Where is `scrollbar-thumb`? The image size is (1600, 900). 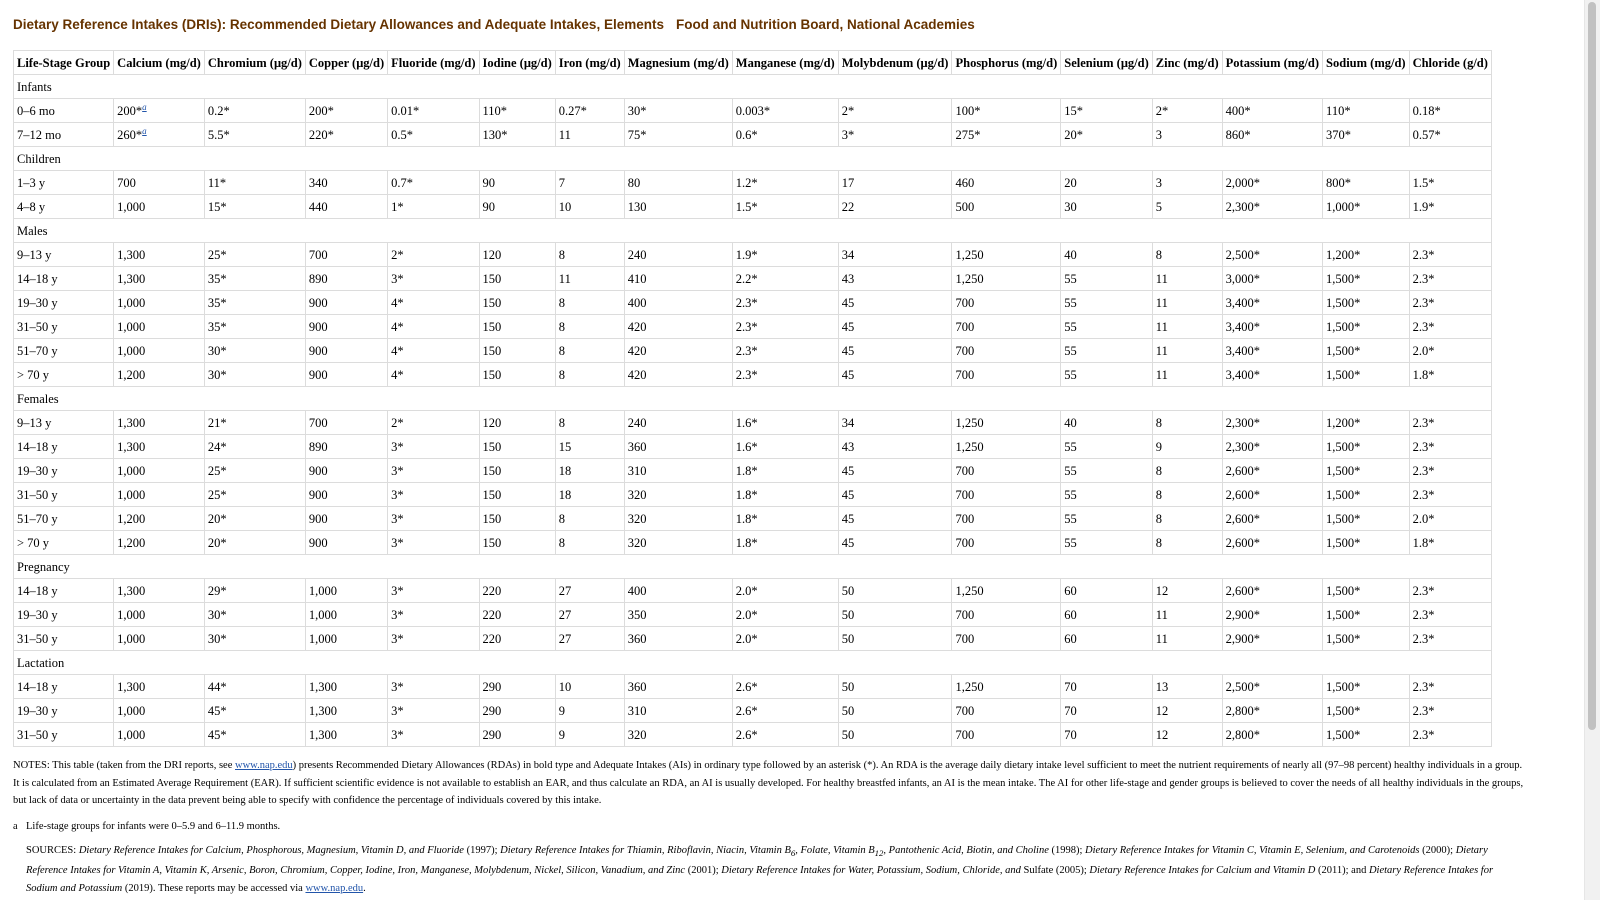
scrollbar-thumb is located at coordinates (1592, 366).